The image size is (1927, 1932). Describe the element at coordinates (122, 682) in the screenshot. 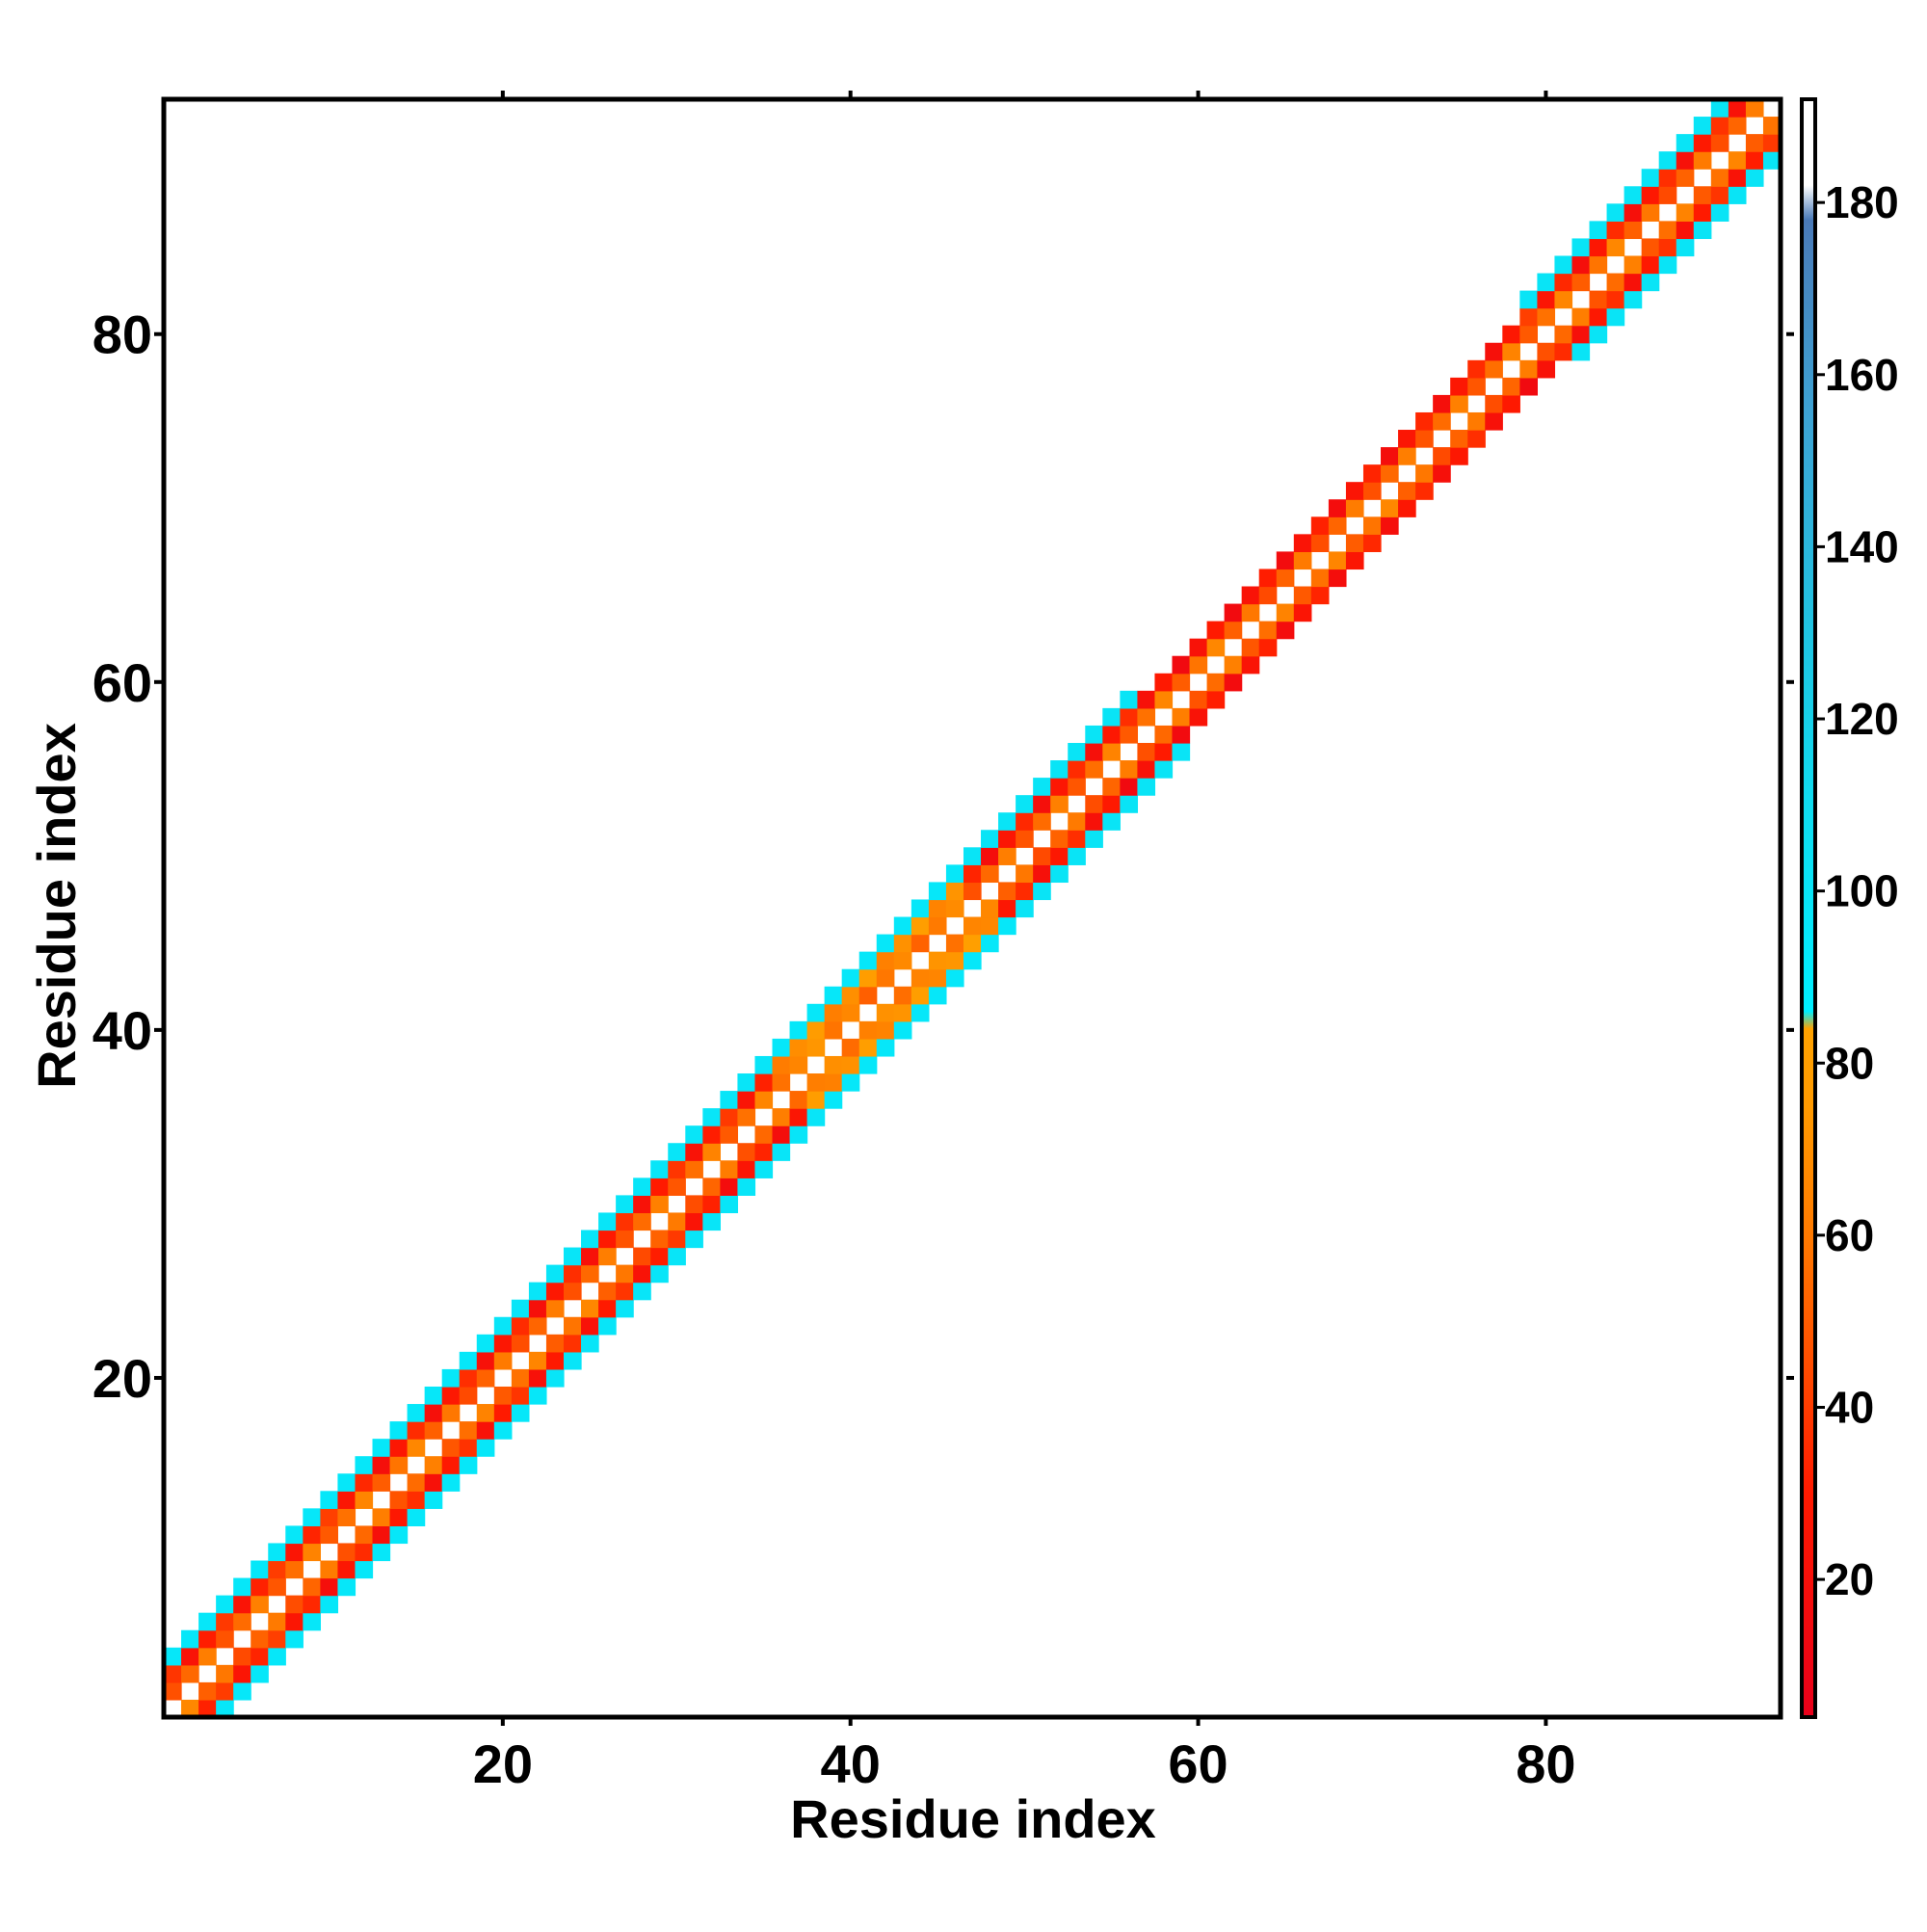

I see `y-tick-label: 60` at that location.